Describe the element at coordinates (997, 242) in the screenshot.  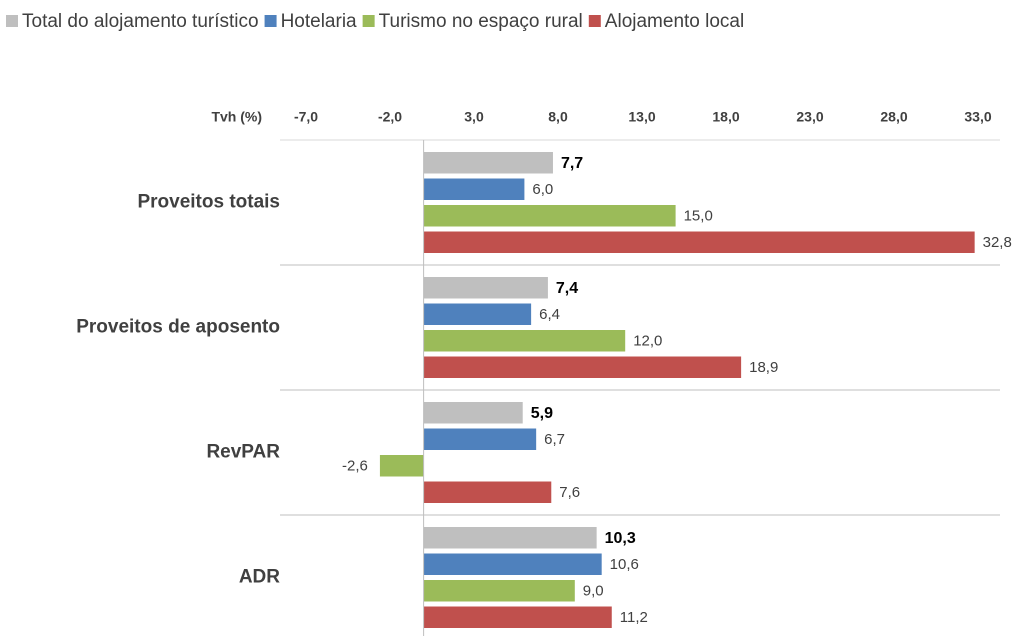
I see `value-label: 32,8` at that location.